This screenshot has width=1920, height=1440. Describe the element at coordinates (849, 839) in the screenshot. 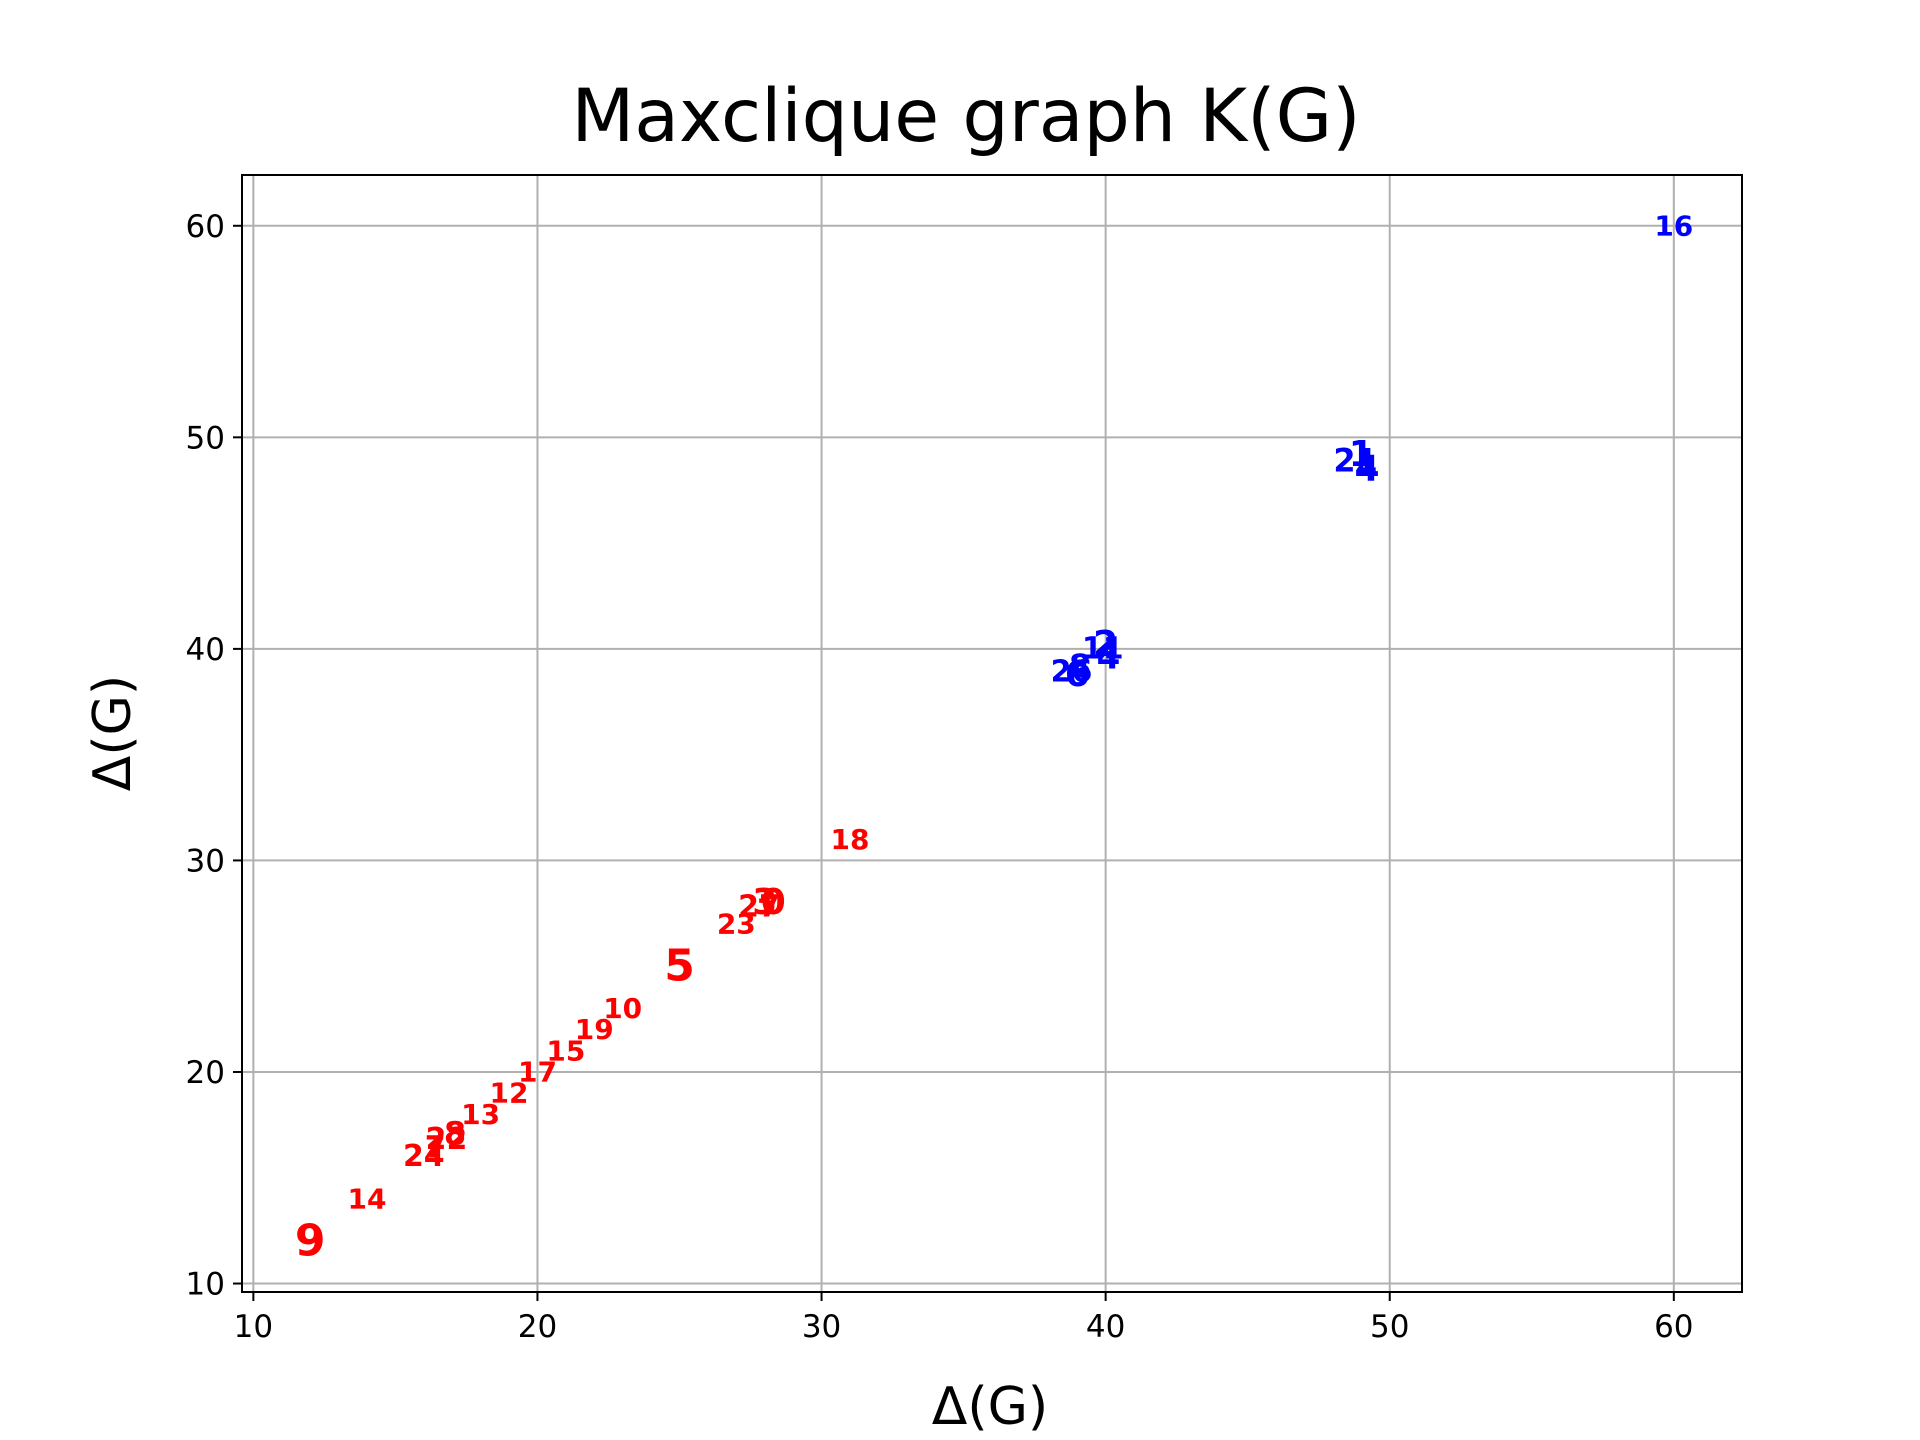

I see `data-point-label: 18` at that location.